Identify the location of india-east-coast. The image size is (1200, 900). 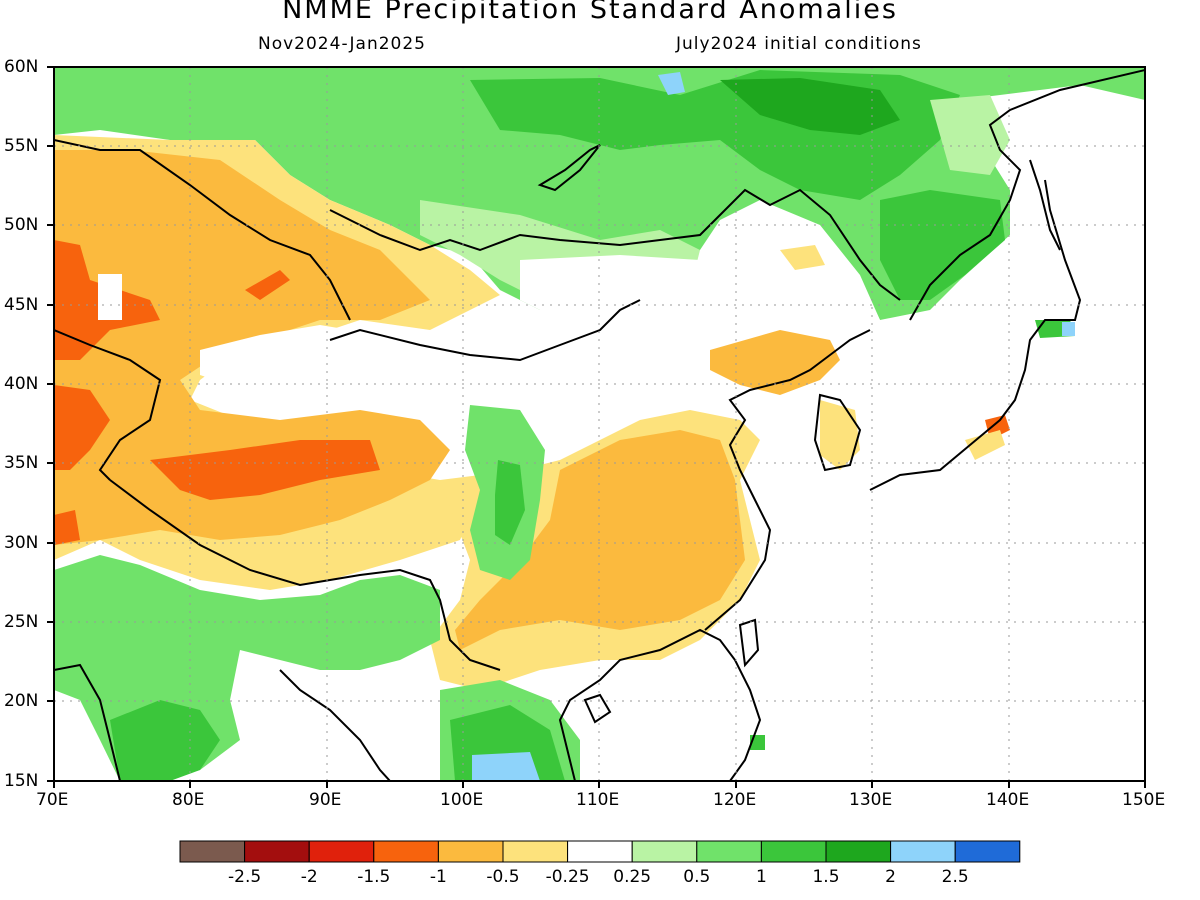
(335, 725).